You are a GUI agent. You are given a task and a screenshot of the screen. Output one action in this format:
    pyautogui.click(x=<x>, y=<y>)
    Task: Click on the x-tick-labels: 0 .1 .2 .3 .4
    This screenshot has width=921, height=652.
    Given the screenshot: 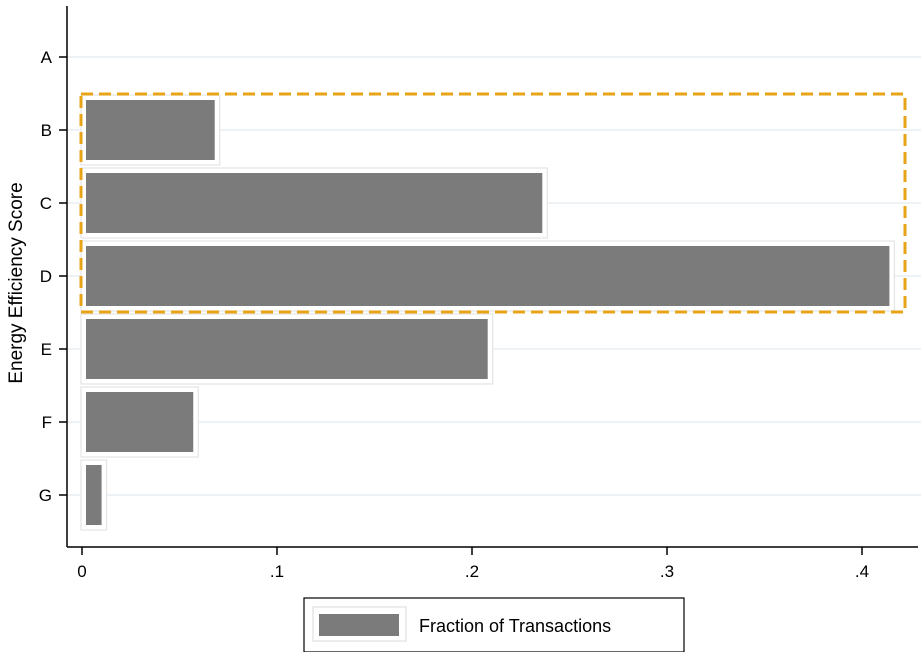 What is the action you would take?
    pyautogui.click(x=473, y=571)
    